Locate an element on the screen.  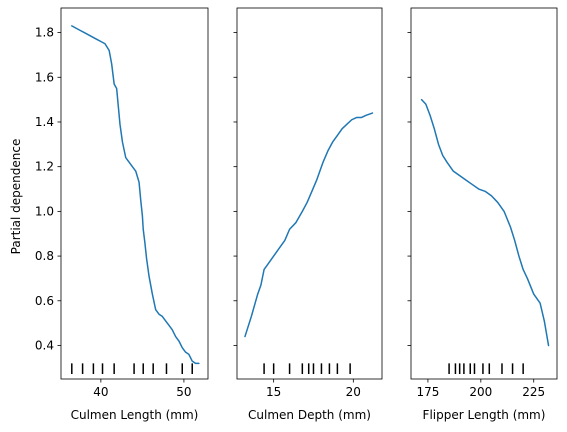
x-tick-label: 175 is located at coordinates (427, 392).